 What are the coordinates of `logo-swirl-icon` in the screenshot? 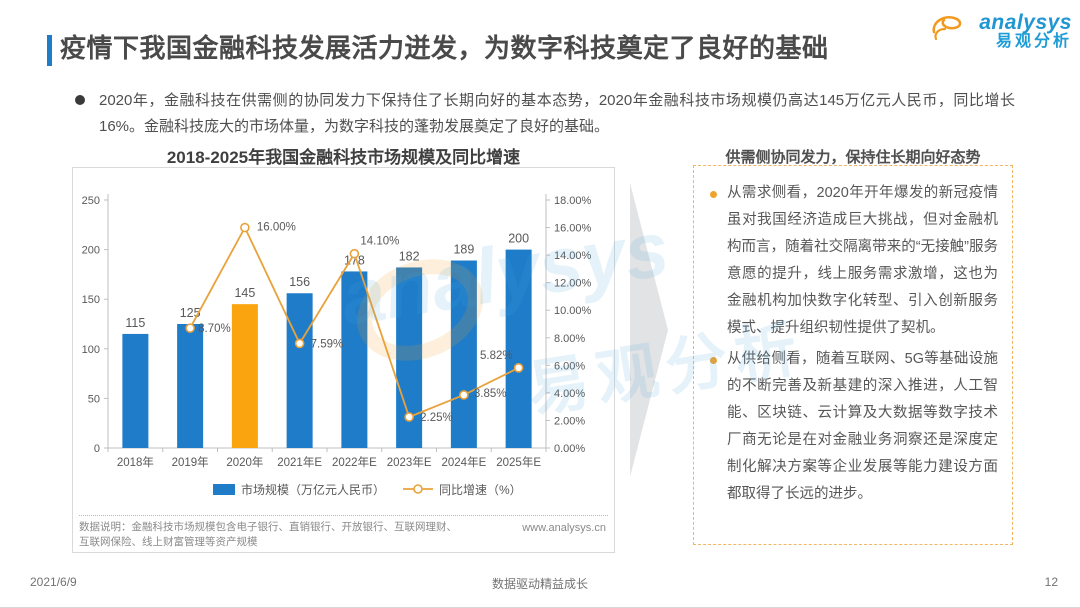 It's located at (948, 31).